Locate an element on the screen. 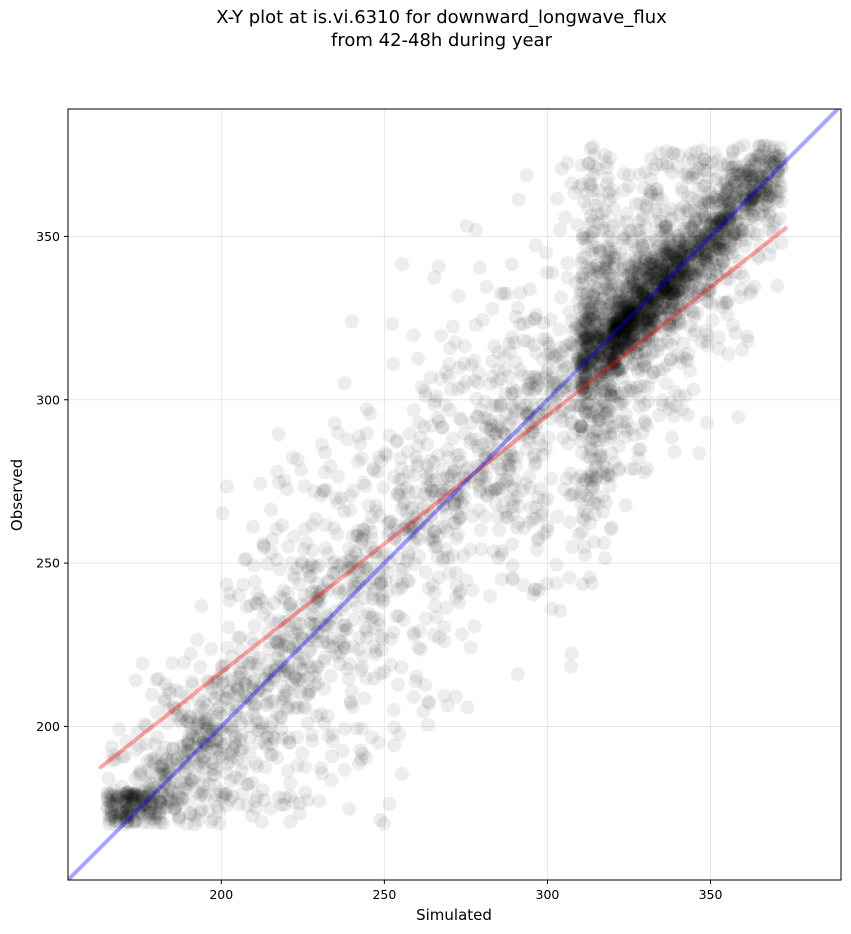  x-tick-label: 350 is located at coordinates (711, 894).